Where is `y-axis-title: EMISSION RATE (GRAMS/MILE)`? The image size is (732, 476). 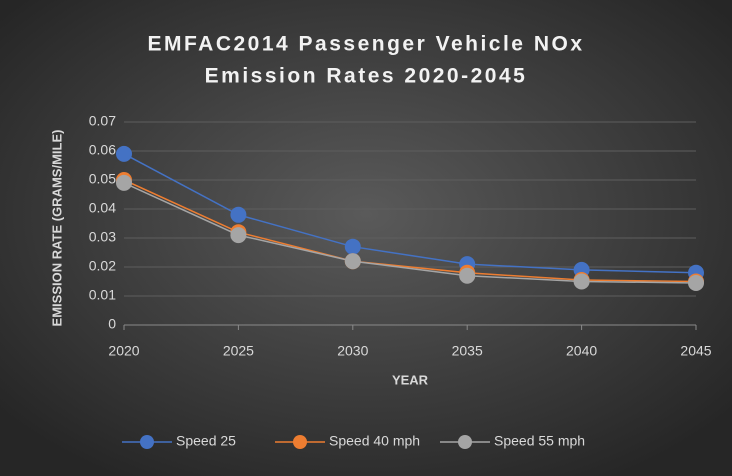
y-axis-title: EMISSION RATE (GRAMS/MILE) is located at coordinates (56, 228).